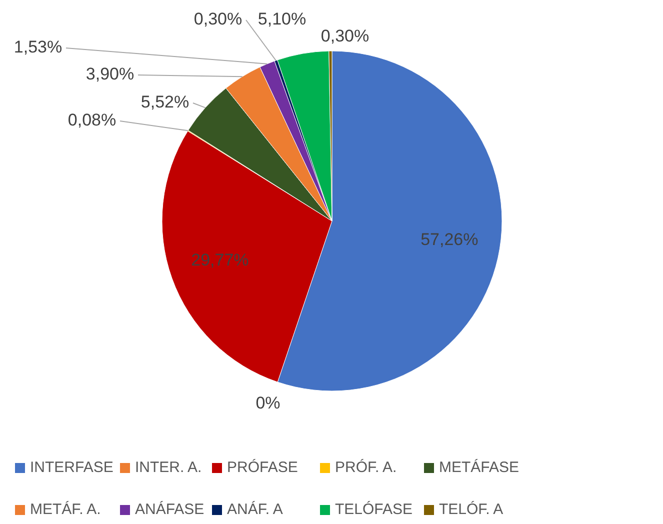 This screenshot has height=524, width=663. What do you see at coordinates (255, 509) in the screenshot?
I see `legend-label: ANÁF. A` at bounding box center [255, 509].